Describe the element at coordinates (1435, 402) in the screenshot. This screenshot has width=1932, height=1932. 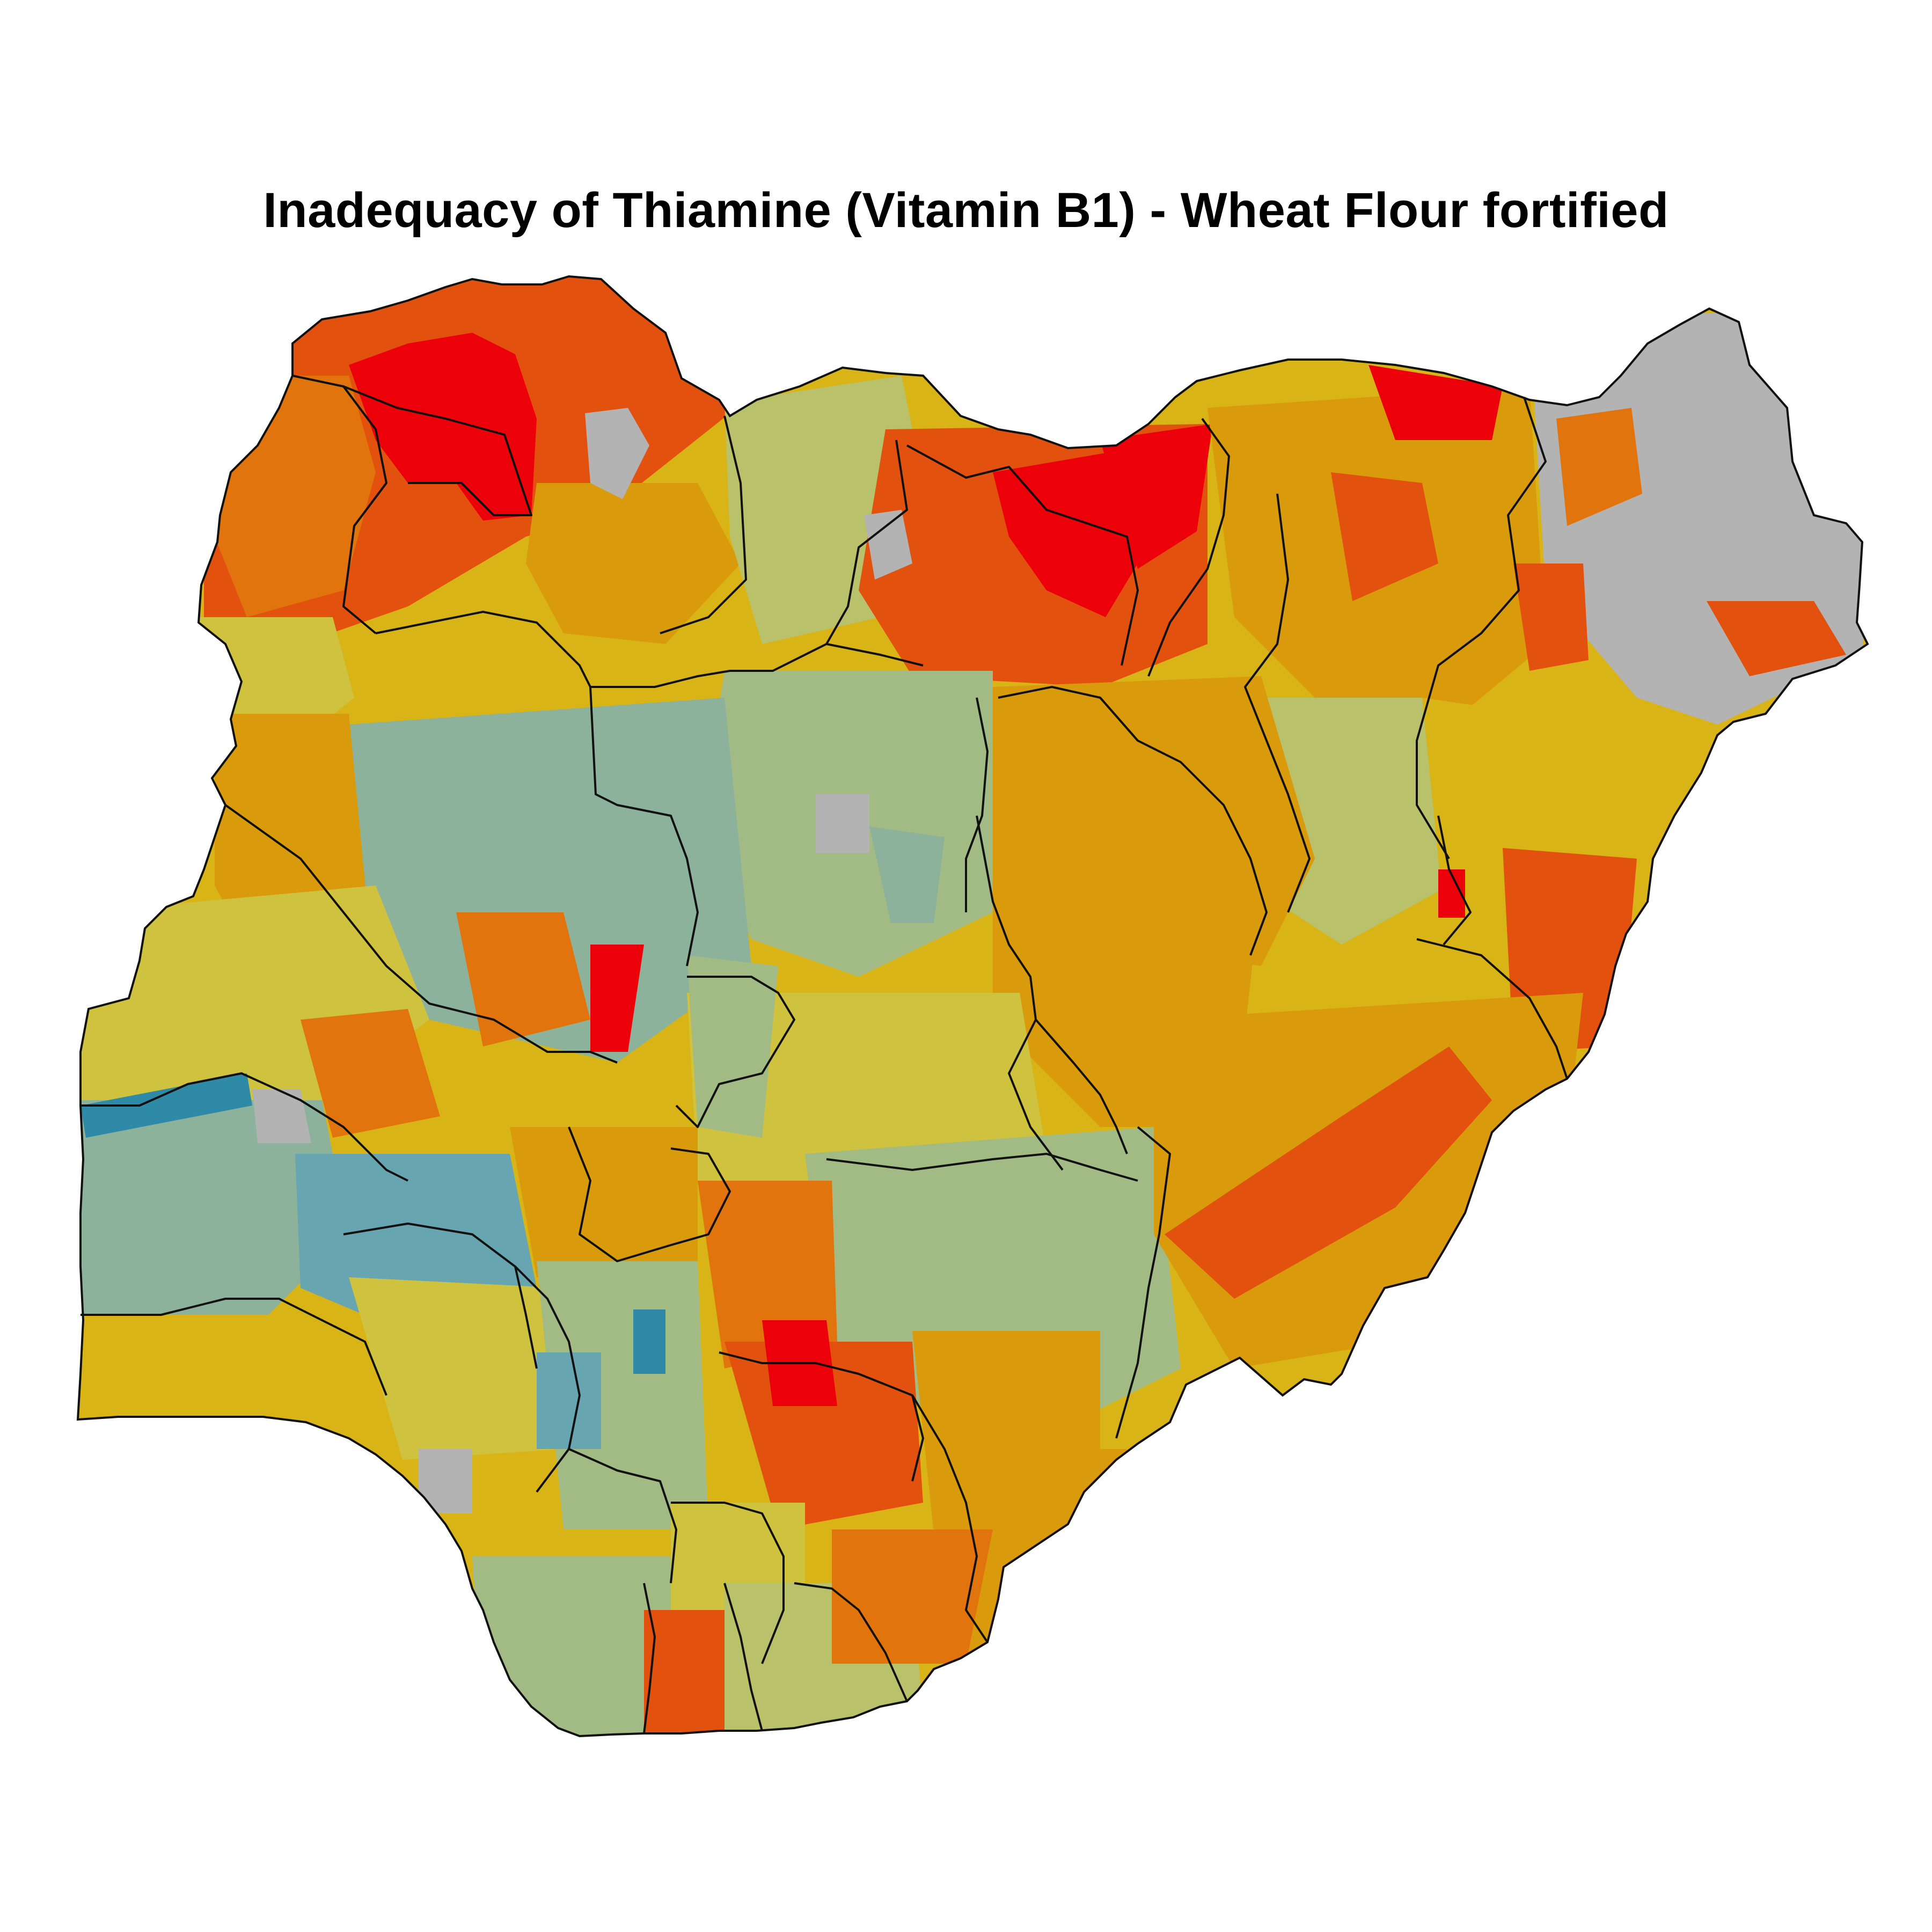
I see `region-yobe-north` at that location.